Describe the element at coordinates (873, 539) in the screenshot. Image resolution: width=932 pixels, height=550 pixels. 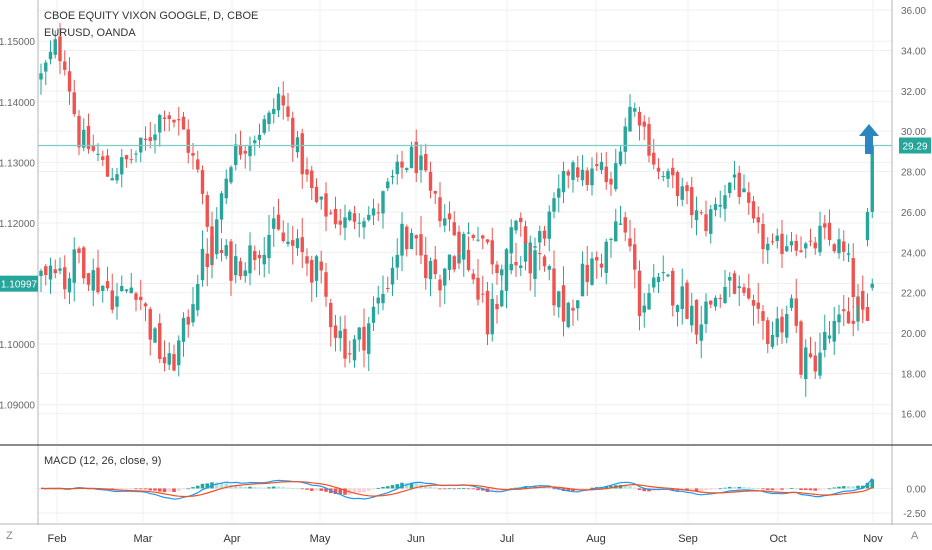
I see `x-tick-label: Nov` at that location.